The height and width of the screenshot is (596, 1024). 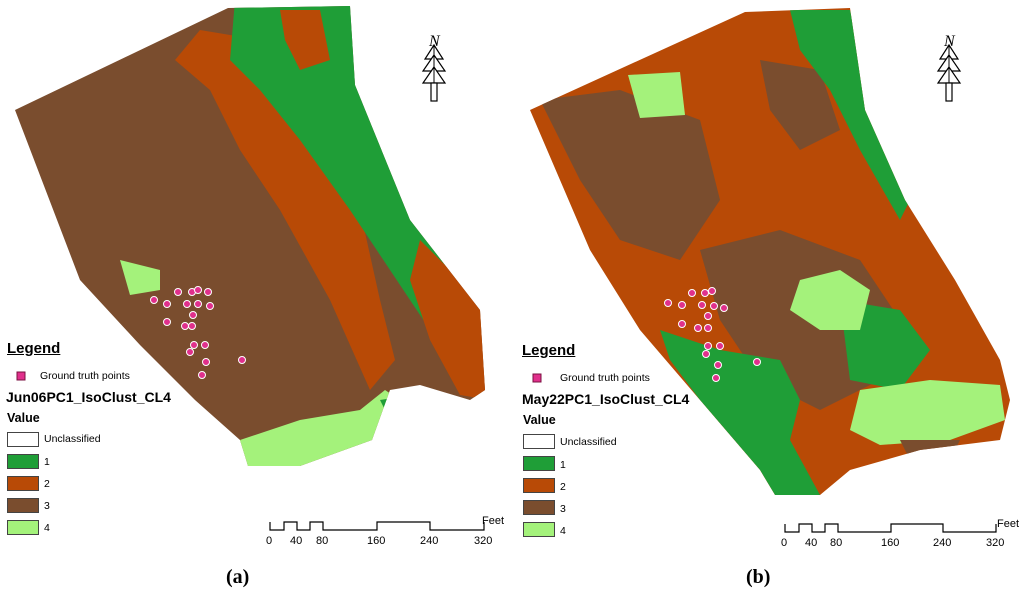 I want to click on scale-bar-a, so click(x=377, y=526).